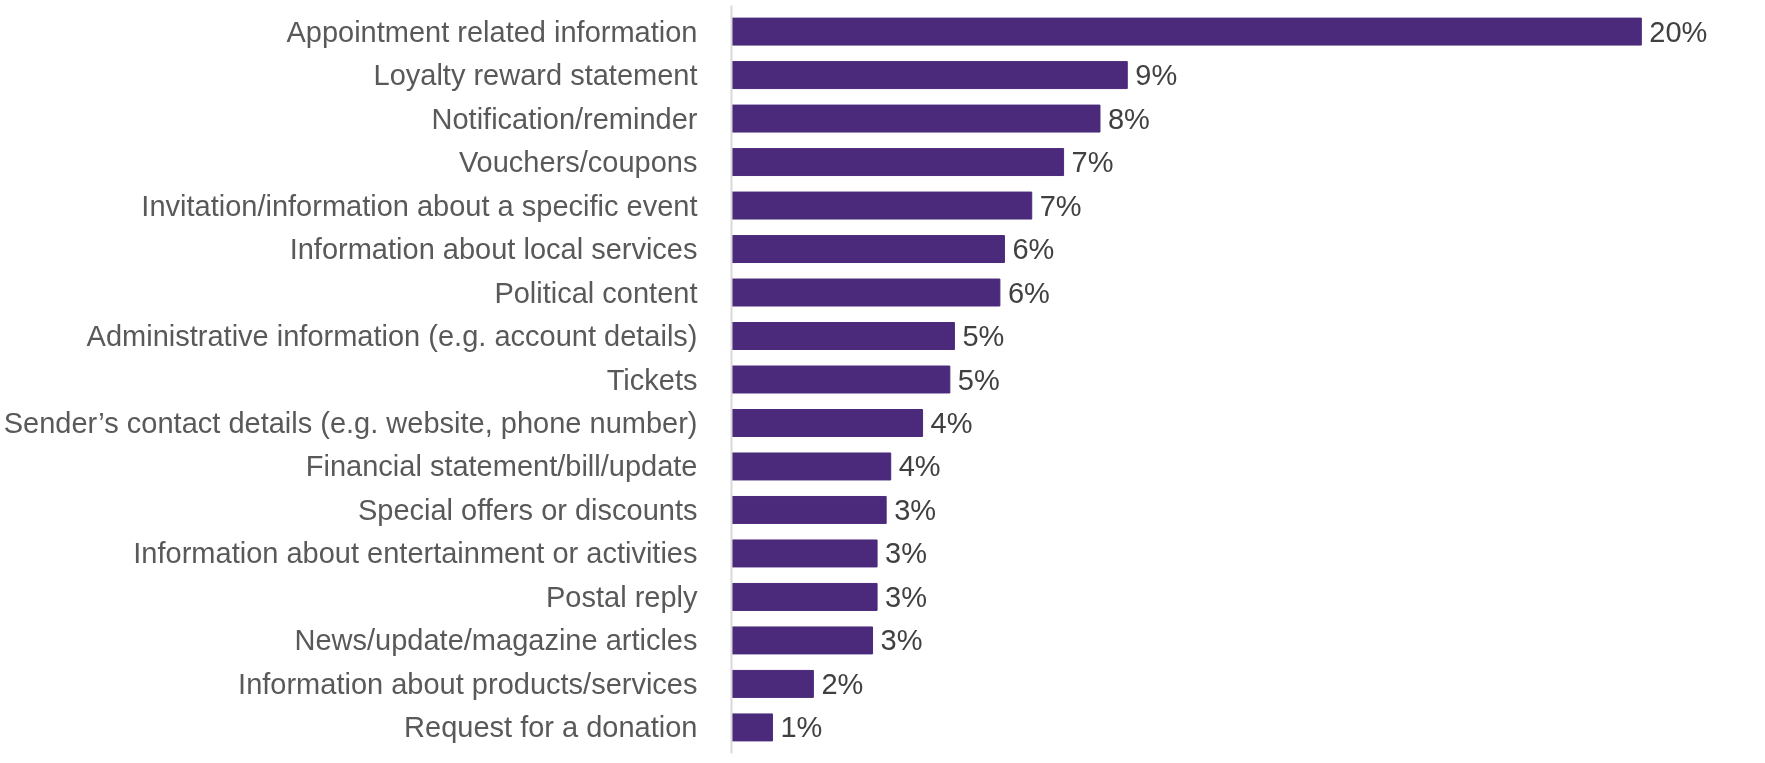 The height and width of the screenshot is (763, 1765). Describe the element at coordinates (578, 162) in the screenshot. I see `y-tick-label: Vouchers/coupons` at that location.